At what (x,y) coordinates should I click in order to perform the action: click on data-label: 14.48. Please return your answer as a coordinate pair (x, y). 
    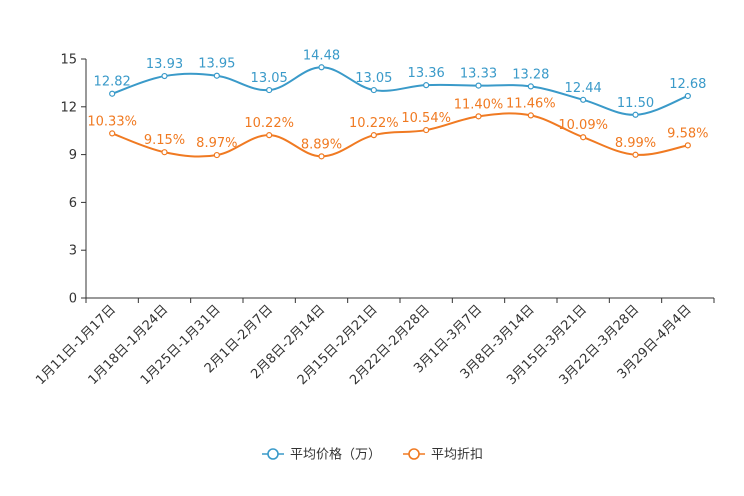
    Looking at the image, I should click on (321, 55).